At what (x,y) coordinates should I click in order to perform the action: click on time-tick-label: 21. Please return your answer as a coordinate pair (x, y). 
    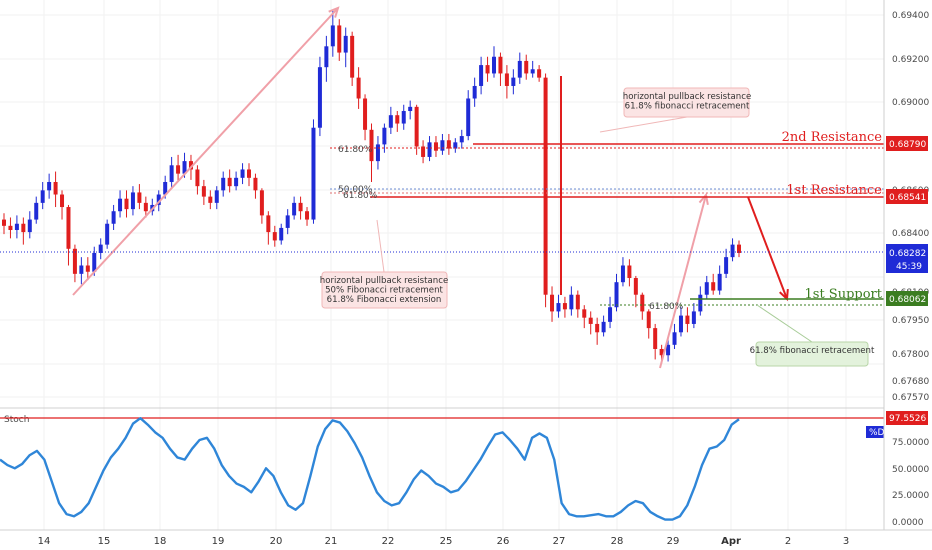
    Looking at the image, I should click on (331, 541).